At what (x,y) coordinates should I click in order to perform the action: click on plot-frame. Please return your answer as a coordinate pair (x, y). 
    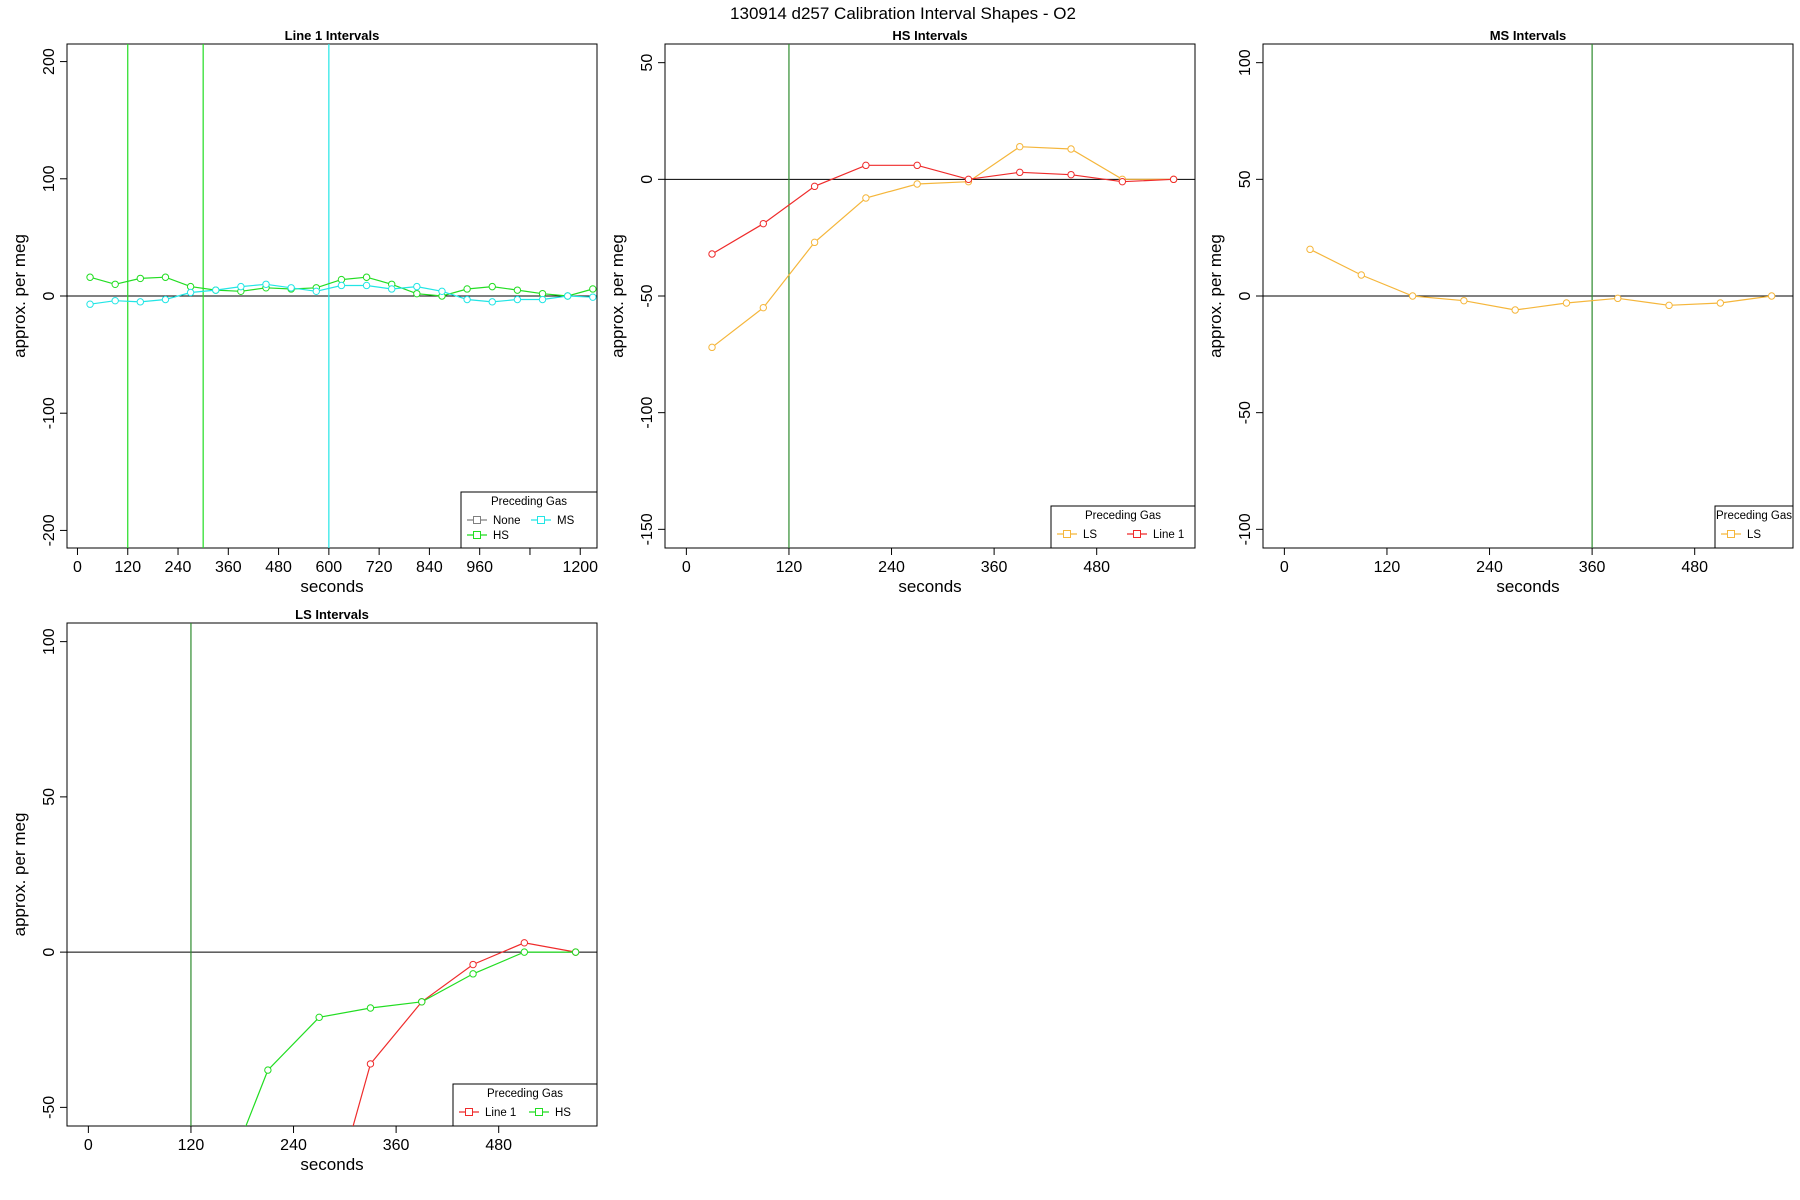
    Looking at the image, I should click on (332, 874).